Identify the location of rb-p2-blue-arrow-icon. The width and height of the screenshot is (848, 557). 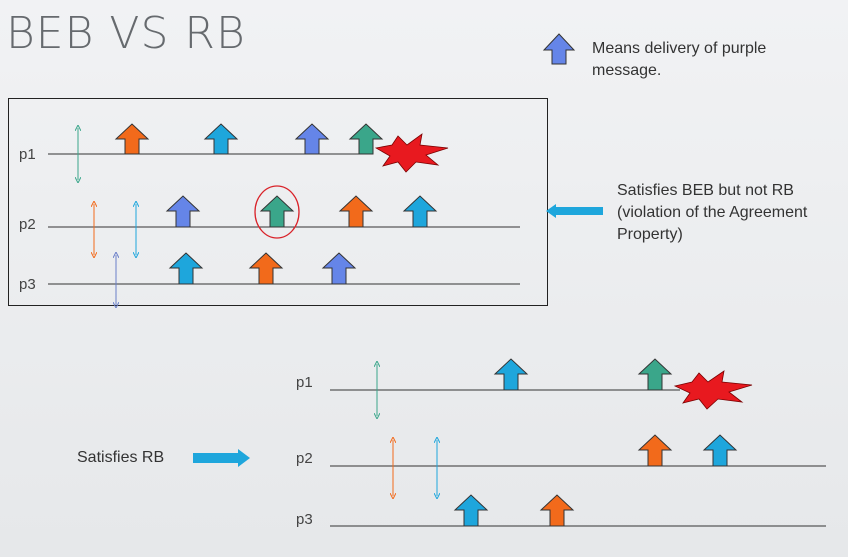
(720, 450).